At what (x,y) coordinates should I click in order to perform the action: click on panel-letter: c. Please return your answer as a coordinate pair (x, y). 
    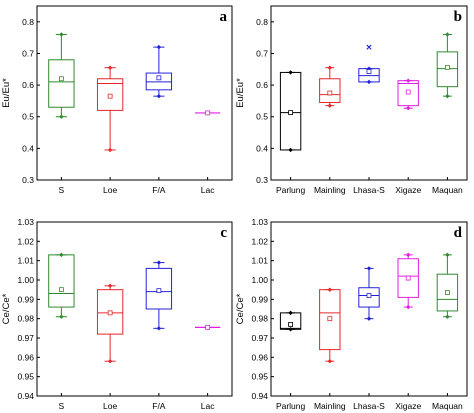
    Looking at the image, I should click on (223, 233).